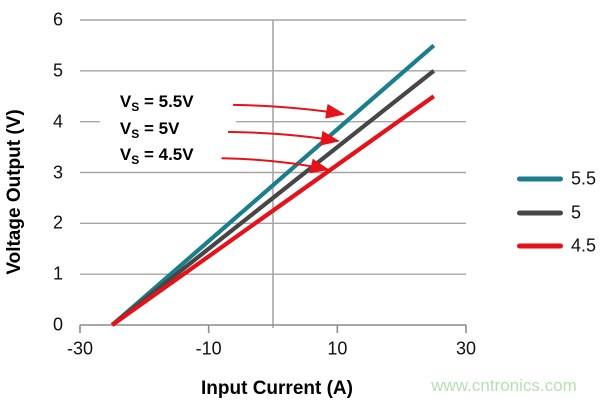 Image resolution: width=608 pixels, height=407 pixels. What do you see at coordinates (273, 328) in the screenshot?
I see `x-axis-line` at bounding box center [273, 328].